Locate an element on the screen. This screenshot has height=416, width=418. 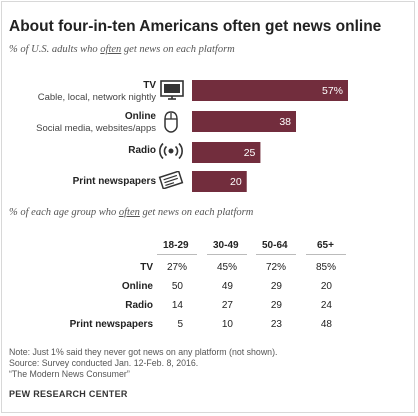
report-title: “The Modern News Consumer” is located at coordinates (69, 374).